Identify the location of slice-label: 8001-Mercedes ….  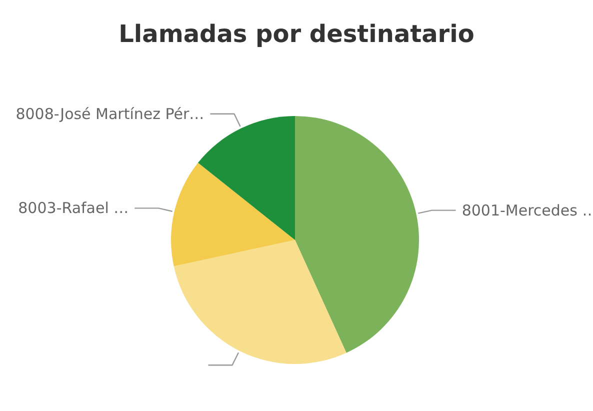
(527, 210).